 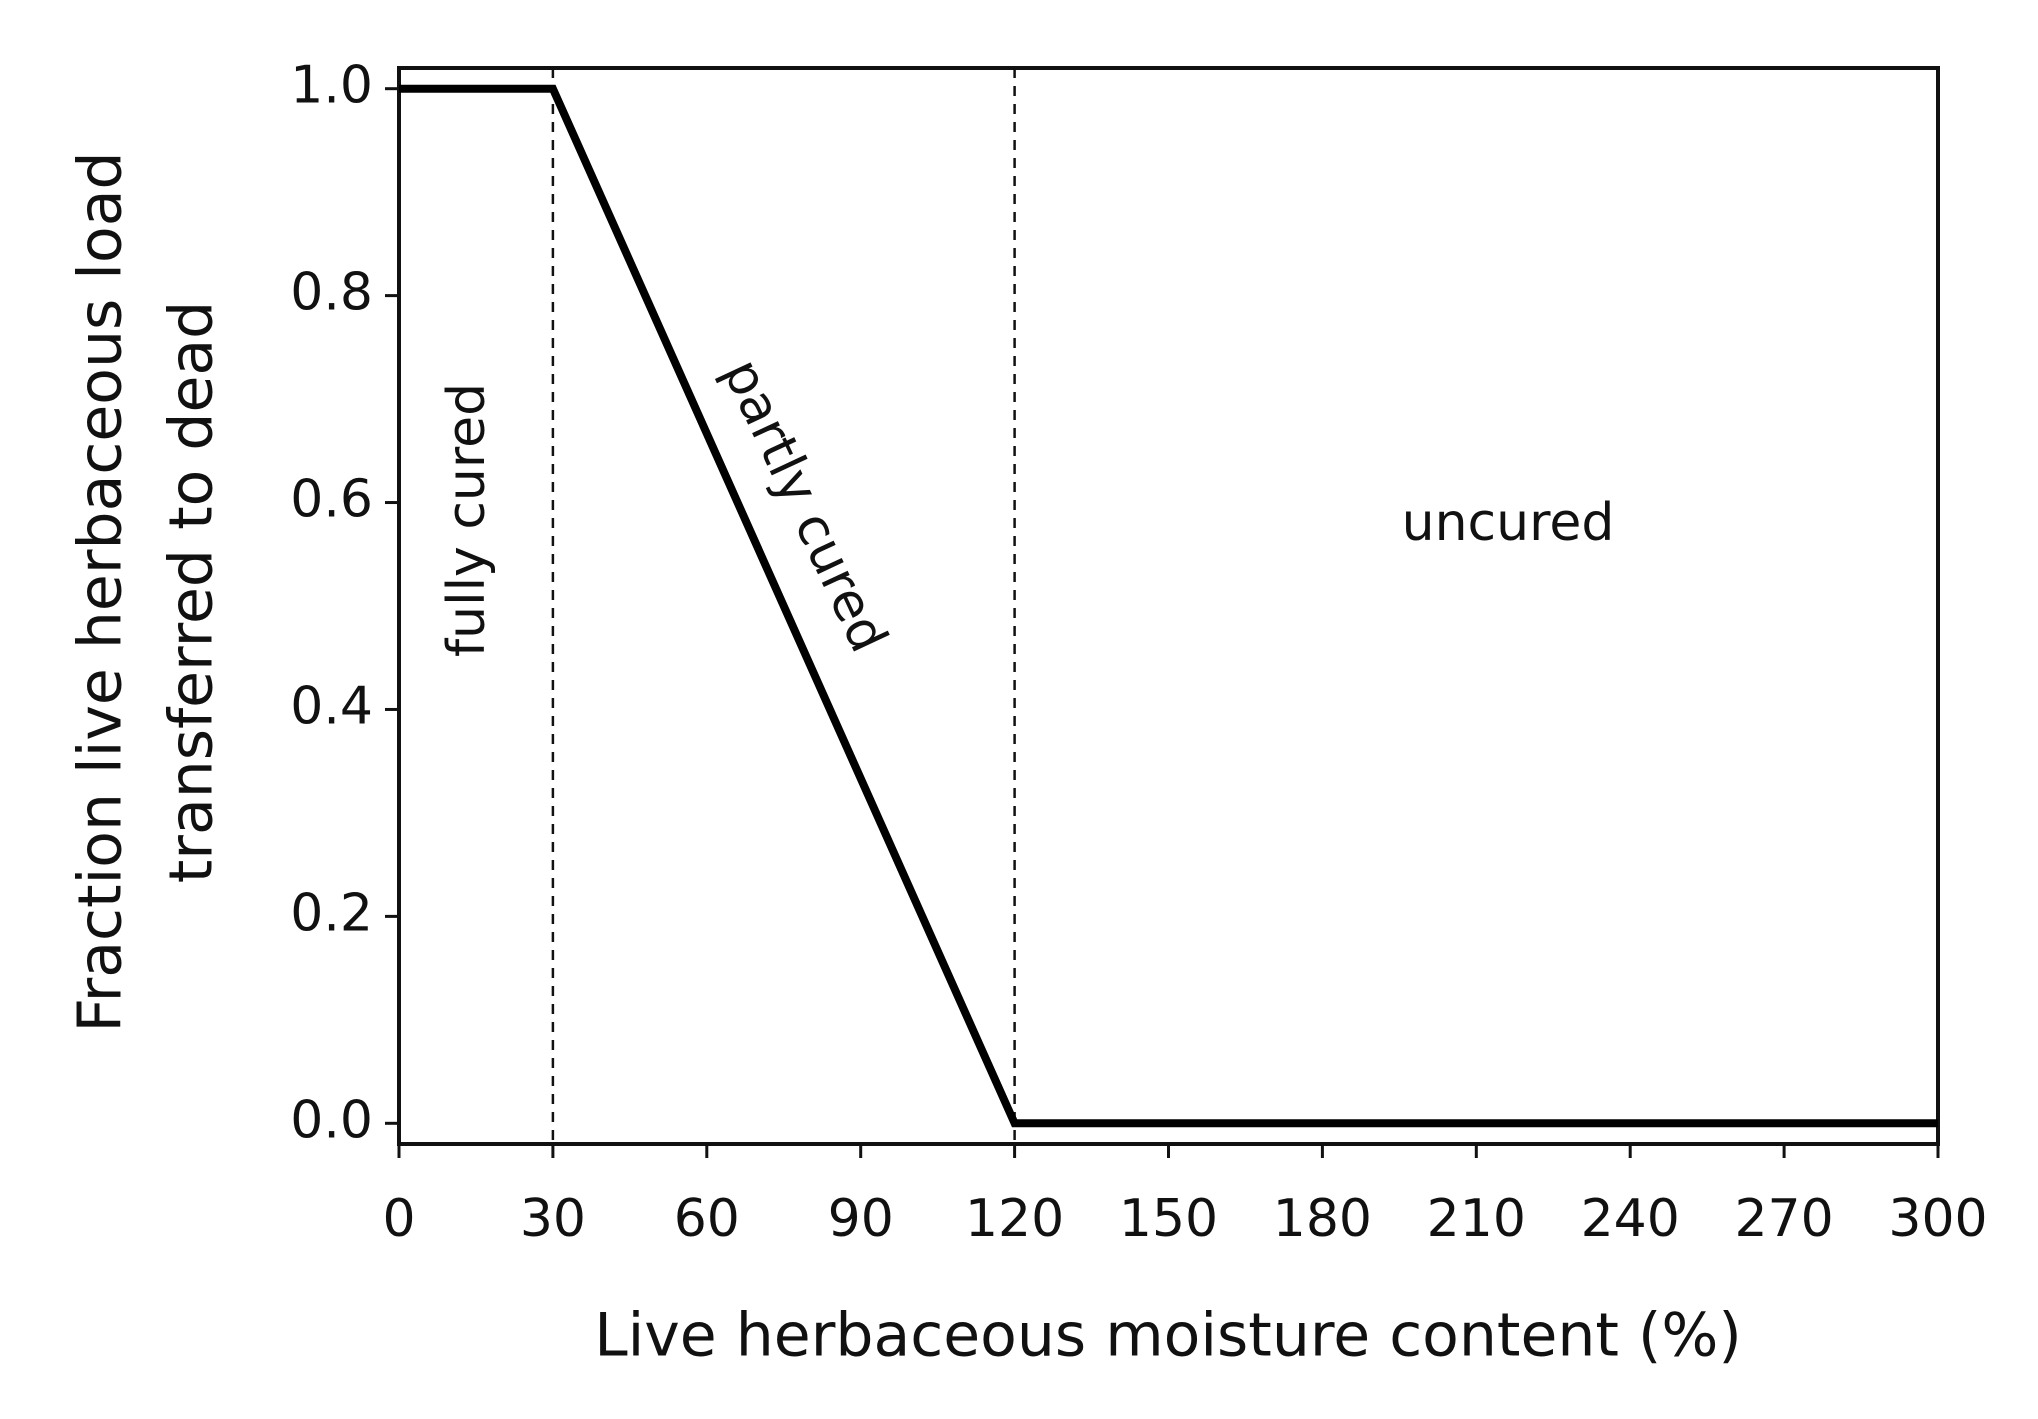 I want to click on x-tick-label: 150, so click(x=1168, y=1219).